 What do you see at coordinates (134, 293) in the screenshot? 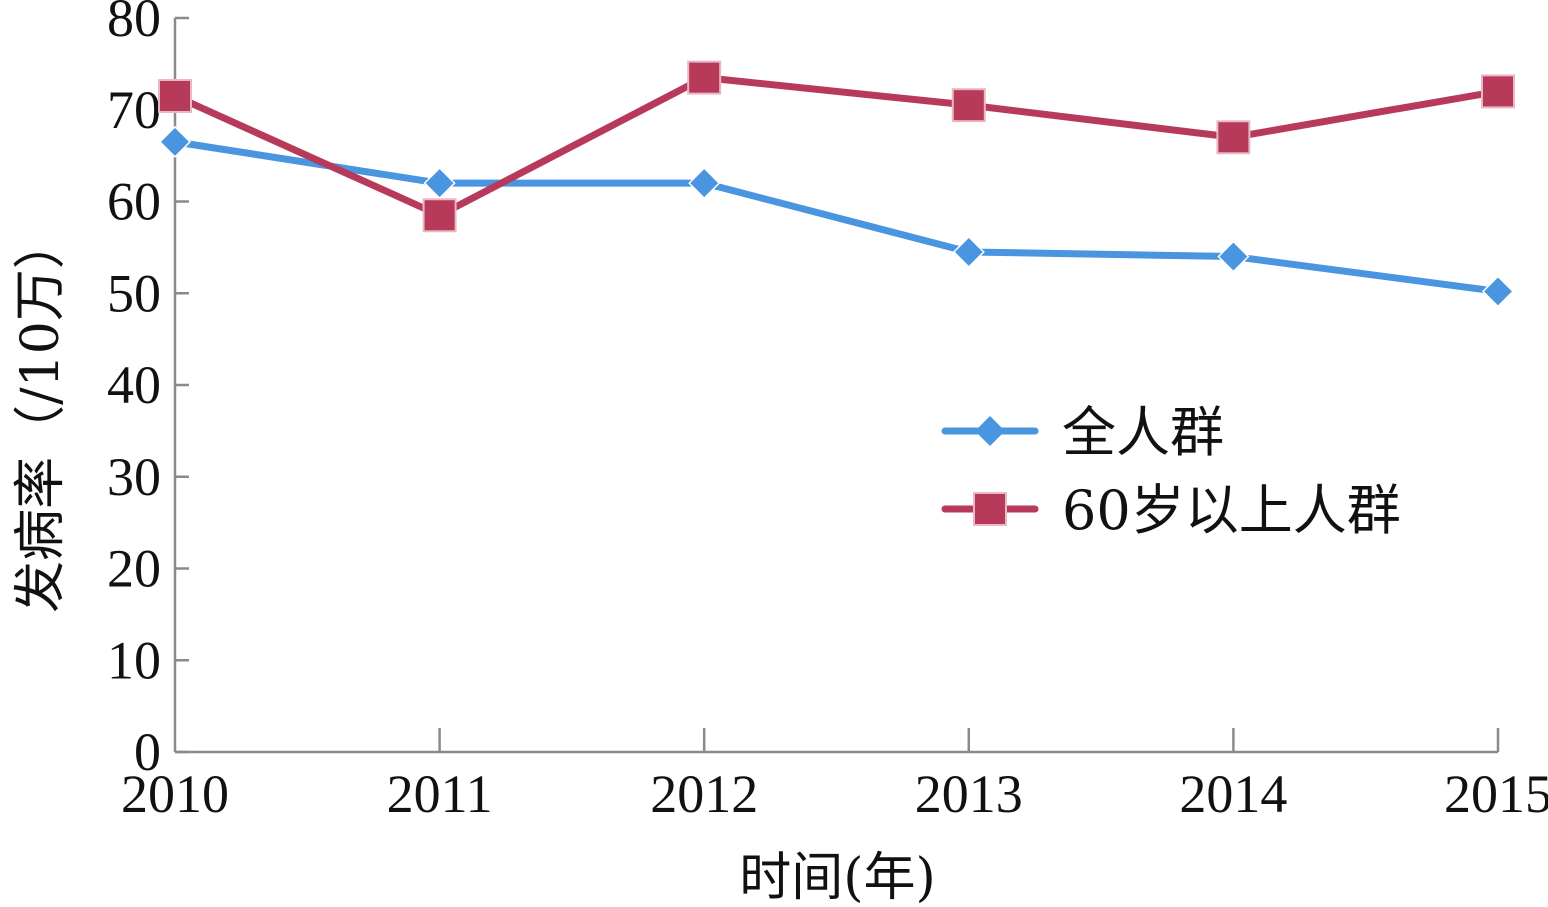
I see `y-tick-label: 50` at bounding box center [134, 293].